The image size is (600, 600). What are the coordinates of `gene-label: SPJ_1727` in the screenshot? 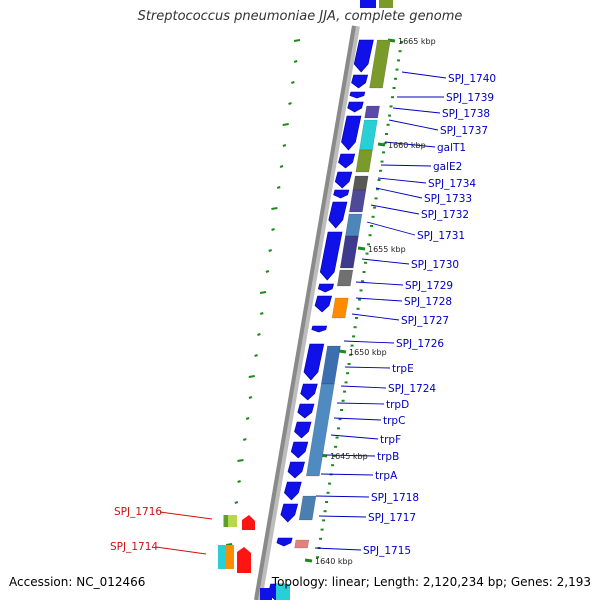 It's located at (425, 321).